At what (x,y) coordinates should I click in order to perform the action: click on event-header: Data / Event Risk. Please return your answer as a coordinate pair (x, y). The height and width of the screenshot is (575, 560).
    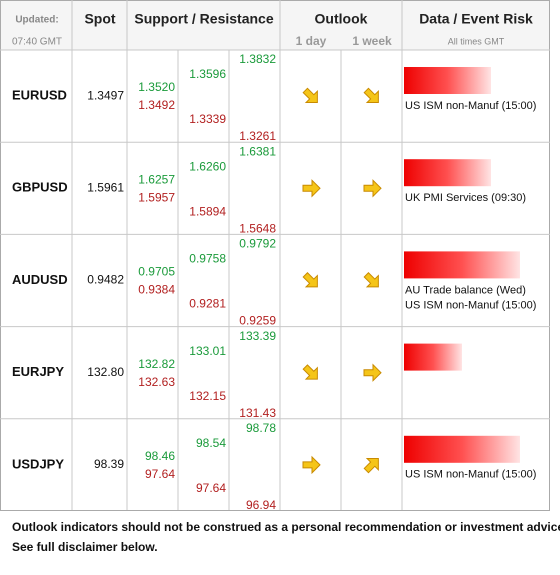
    Looking at the image, I should click on (476, 19).